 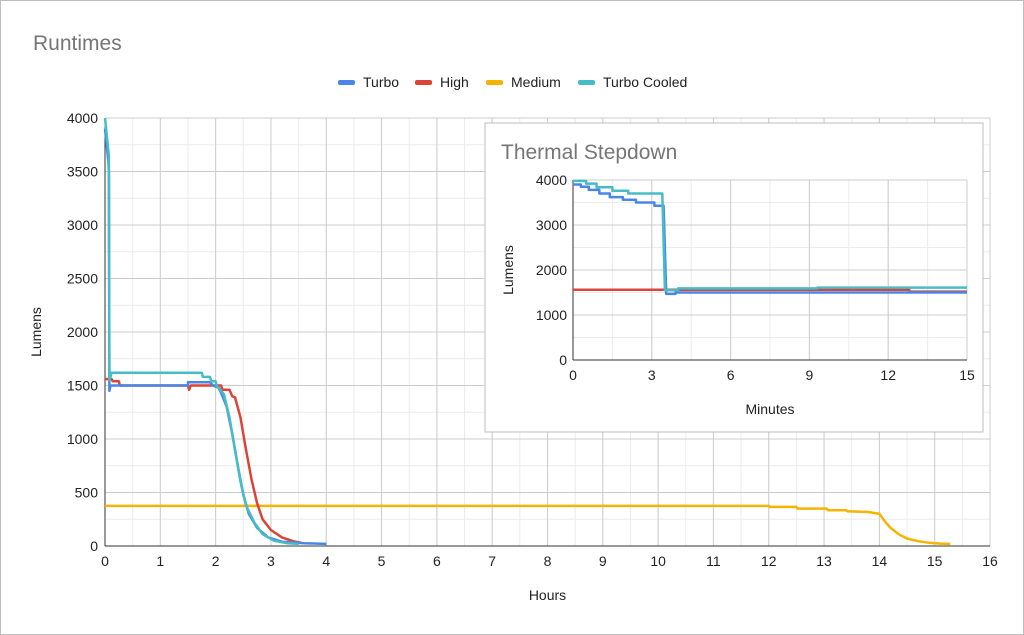 What do you see at coordinates (769, 409) in the screenshot?
I see `inset-x-axis-label: Minutes` at bounding box center [769, 409].